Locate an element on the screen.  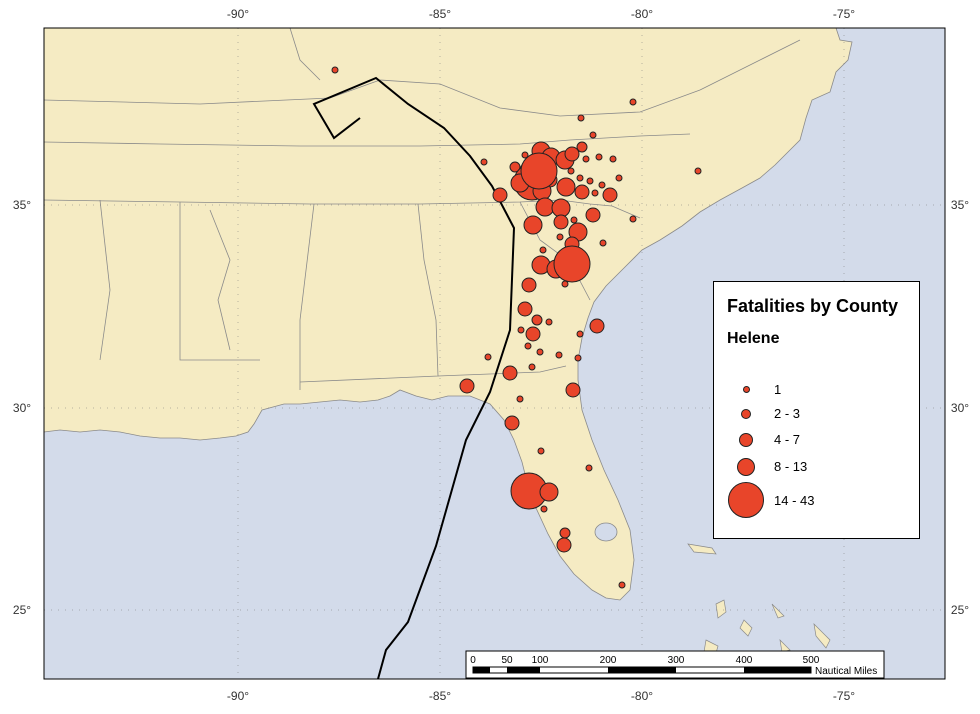
lon-tick-bottom: -85° is located at coordinates (440, 696).